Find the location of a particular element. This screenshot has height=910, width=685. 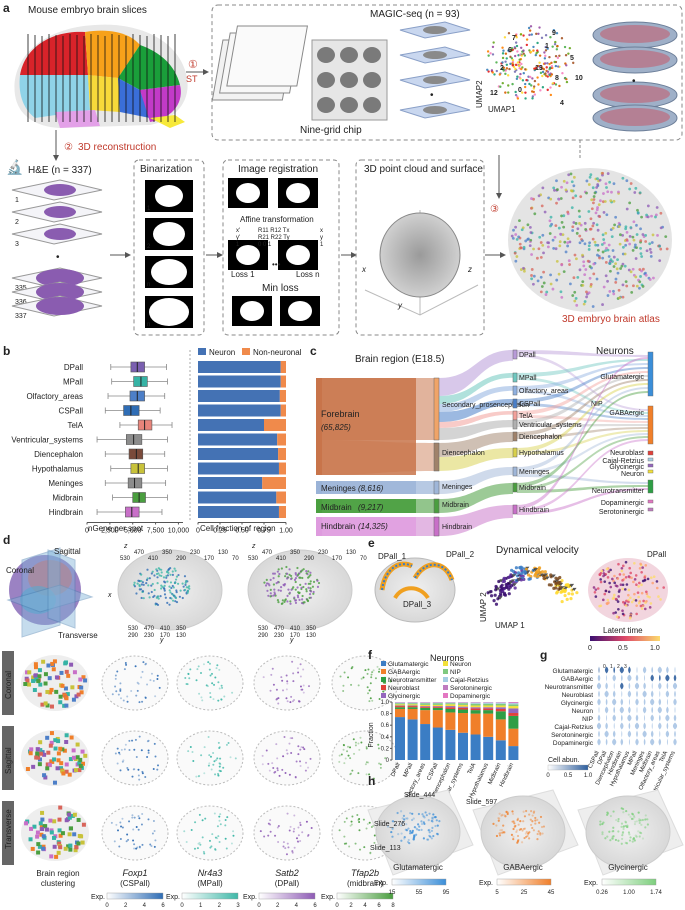

clustering-caption-1: Brain region is located at coordinates (57, 873).